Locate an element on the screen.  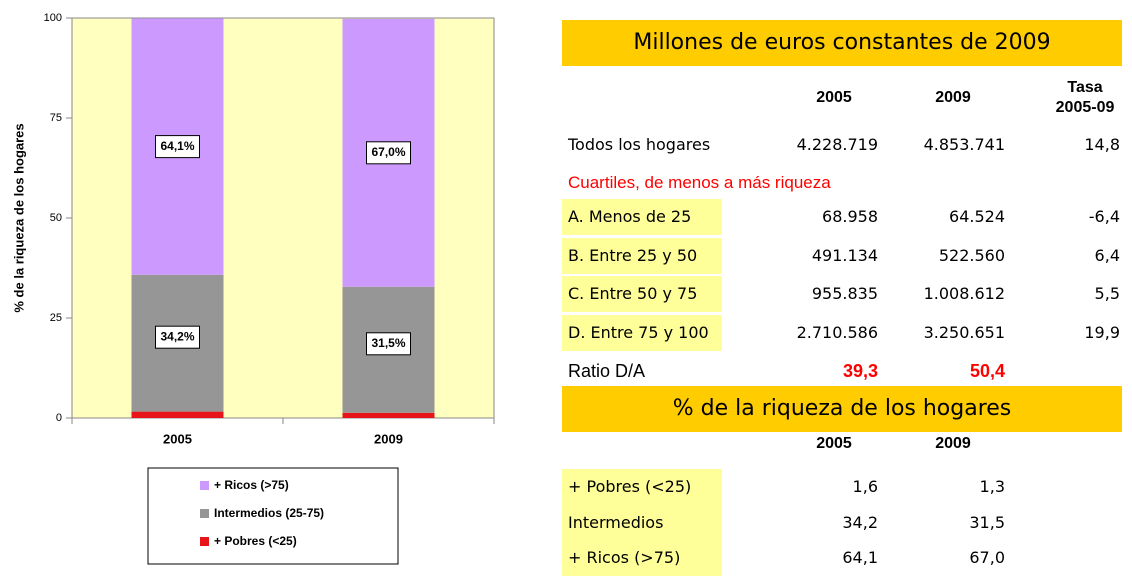
y-axis-label: % de la riqueza de los hogares is located at coordinates (18, 217).